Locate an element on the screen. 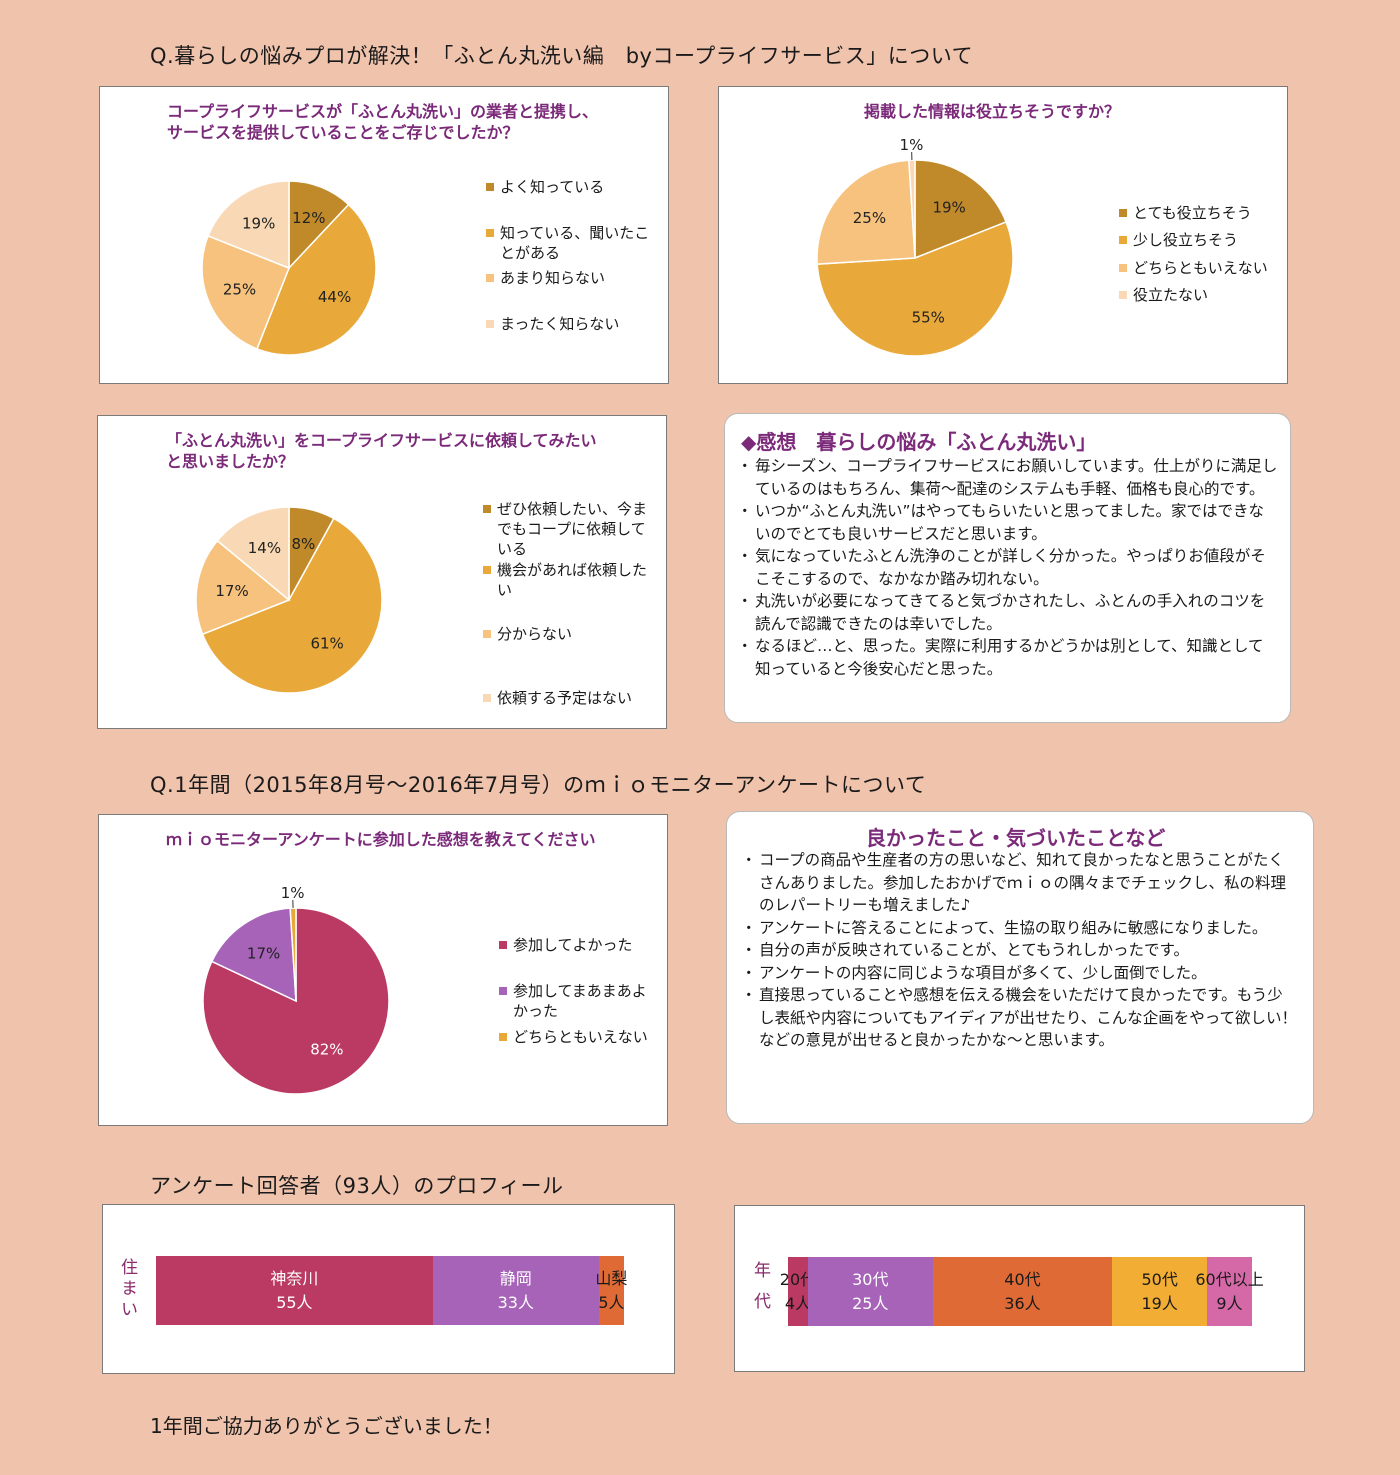  pie-chart-usefulness: 19% 55% 25% 1% is located at coordinates (915, 246).